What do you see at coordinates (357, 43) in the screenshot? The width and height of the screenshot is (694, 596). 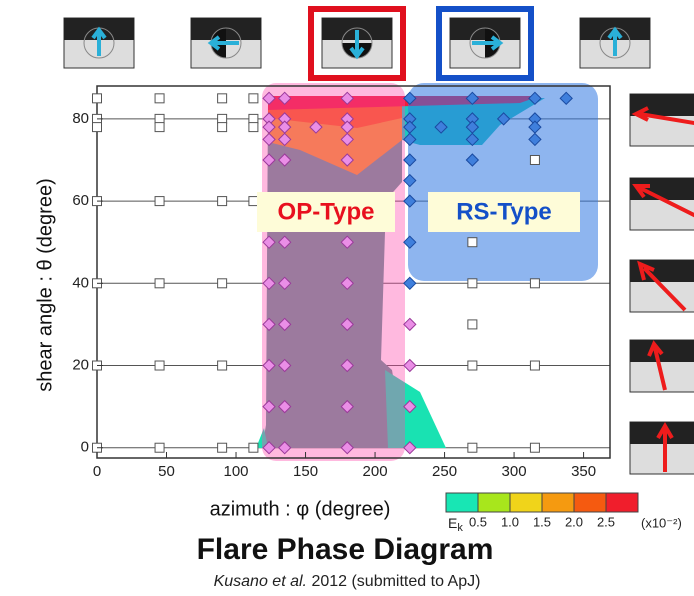 I see `top-icons` at bounding box center [357, 43].